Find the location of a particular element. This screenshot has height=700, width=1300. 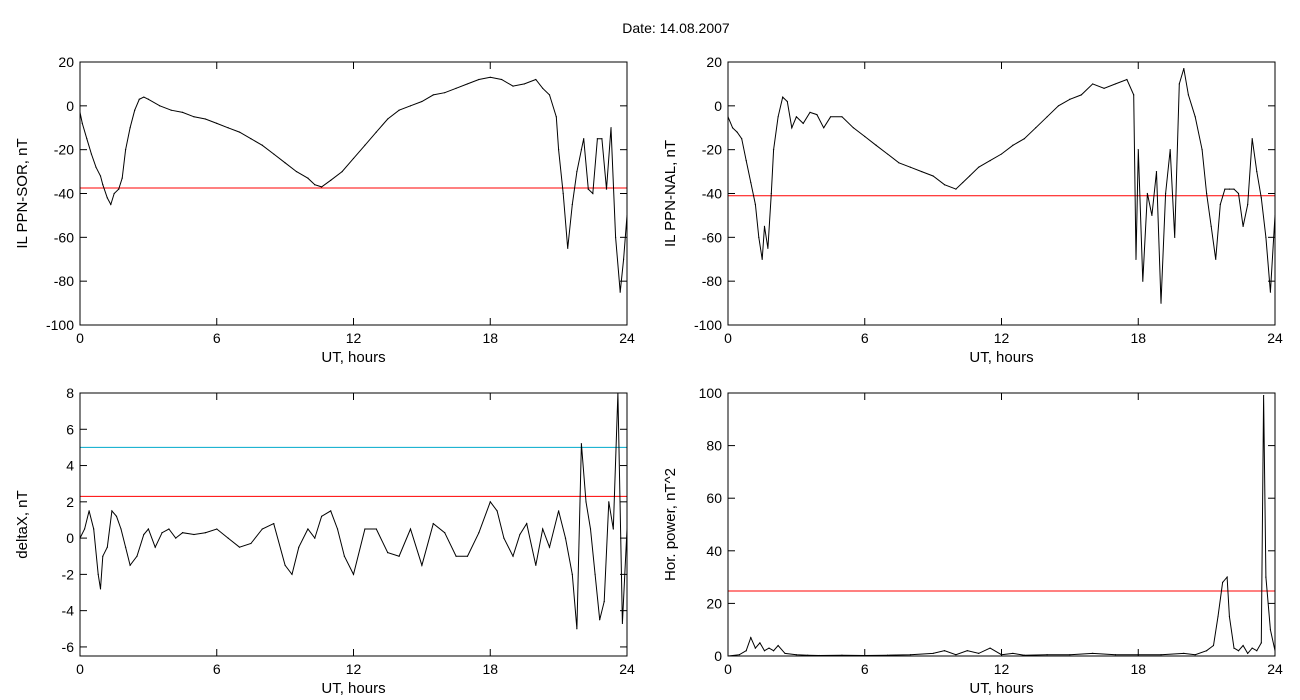

y-tick-label-deltax: 6 is located at coordinates (70, 429).